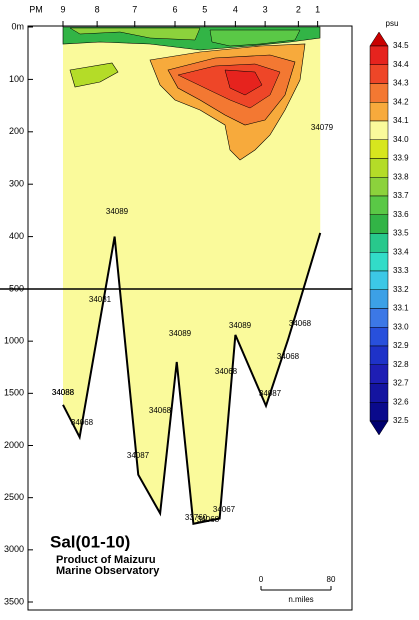 This screenshot has width=419, height=620. What do you see at coordinates (108, 571) in the screenshot?
I see `subtitle: Marine Observatory` at bounding box center [108, 571].